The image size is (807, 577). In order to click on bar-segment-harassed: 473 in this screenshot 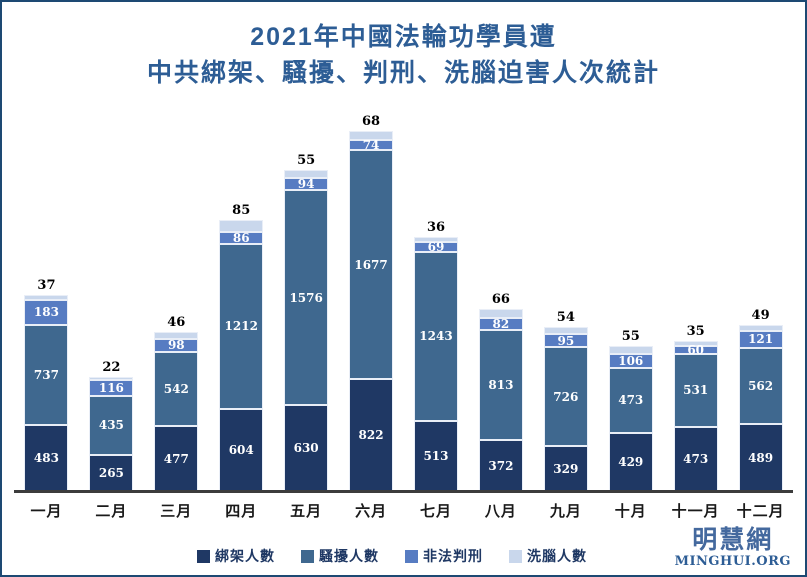, I will do `click(630, 400)`.